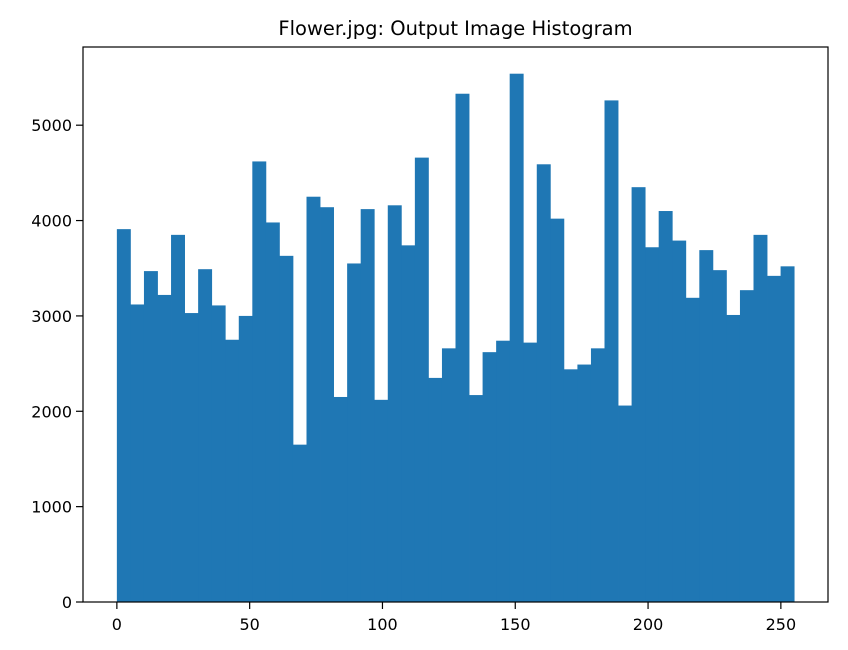  I want to click on x-tick-label: 100, so click(382, 624).